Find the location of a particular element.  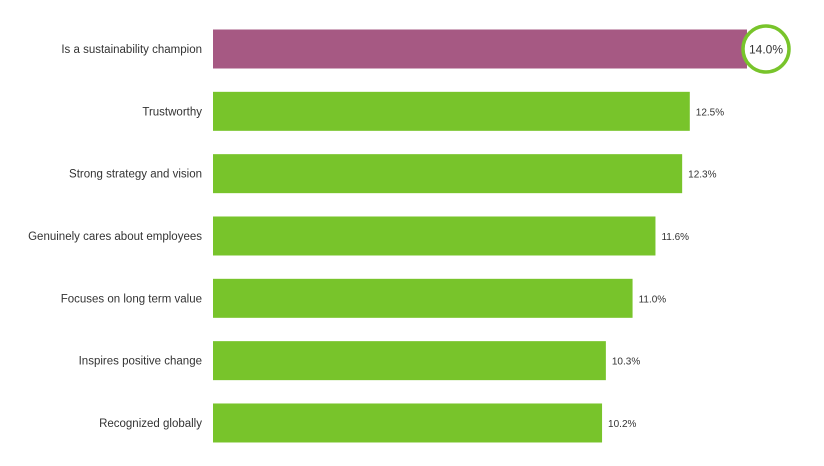

category-label-genuinely-cares-about-employees: Genuinely cares about employees is located at coordinates (115, 237).